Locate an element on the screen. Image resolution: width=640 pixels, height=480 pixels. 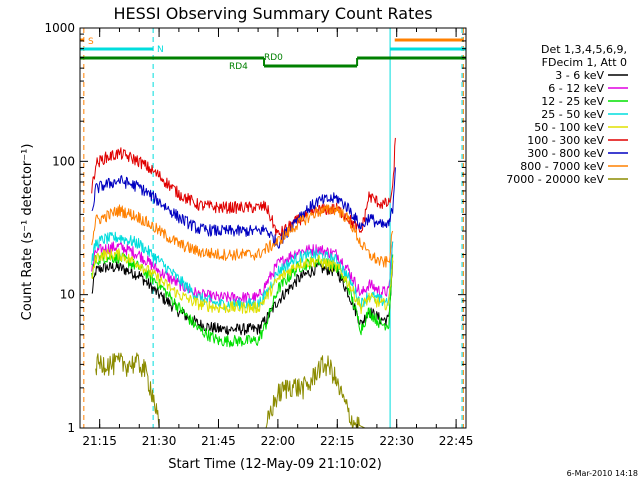
attenuator-flag-label: S is located at coordinates (91, 42).